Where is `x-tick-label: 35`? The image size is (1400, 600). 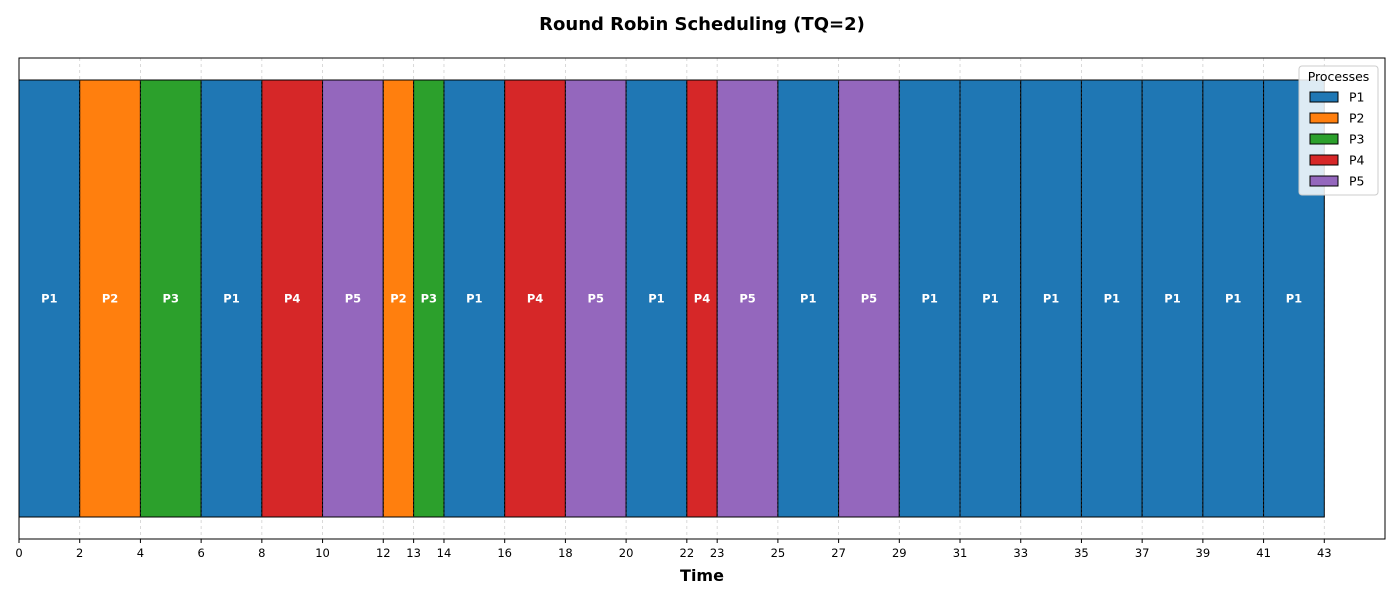 x-tick-label: 35 is located at coordinates (1081, 553).